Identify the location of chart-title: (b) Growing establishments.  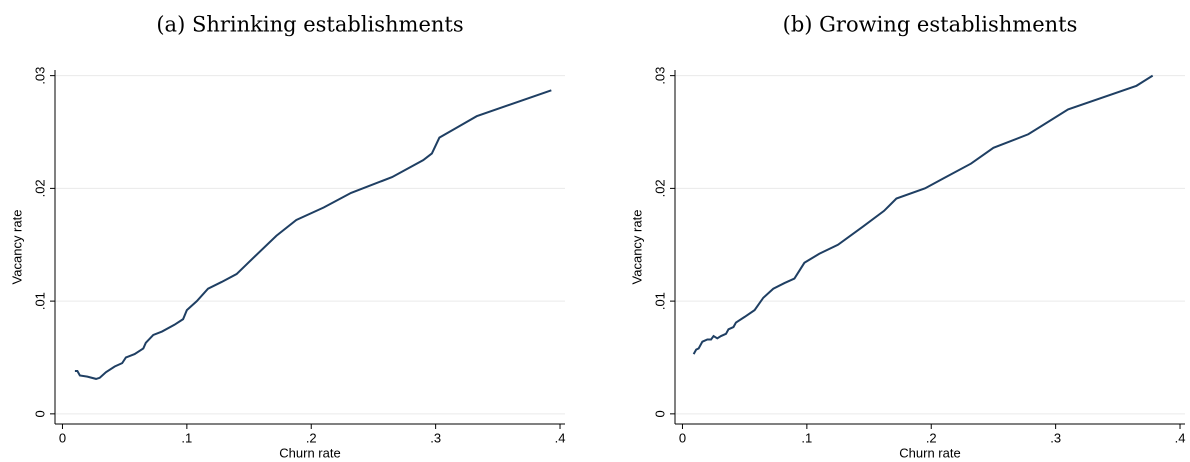
(930, 25).